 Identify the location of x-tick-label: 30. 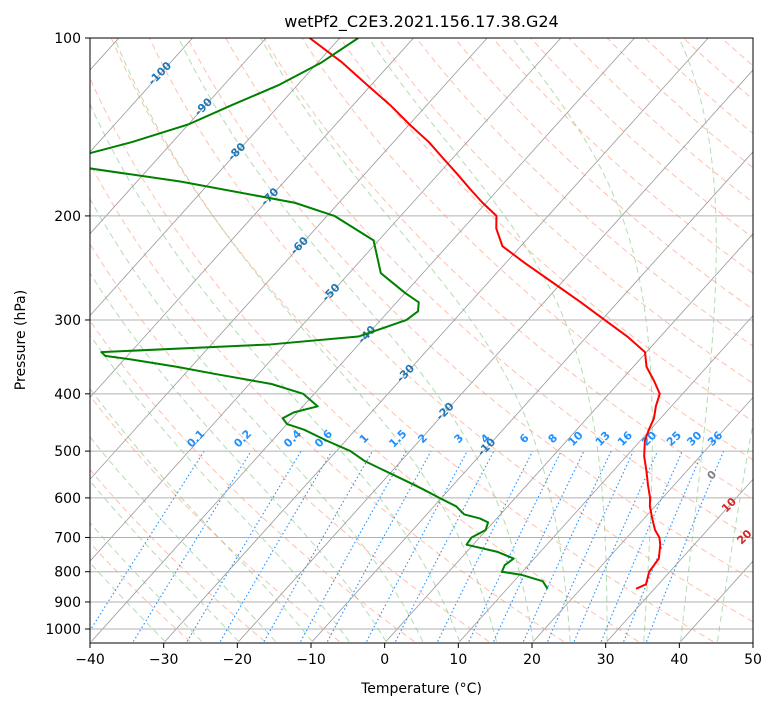
(606, 660).